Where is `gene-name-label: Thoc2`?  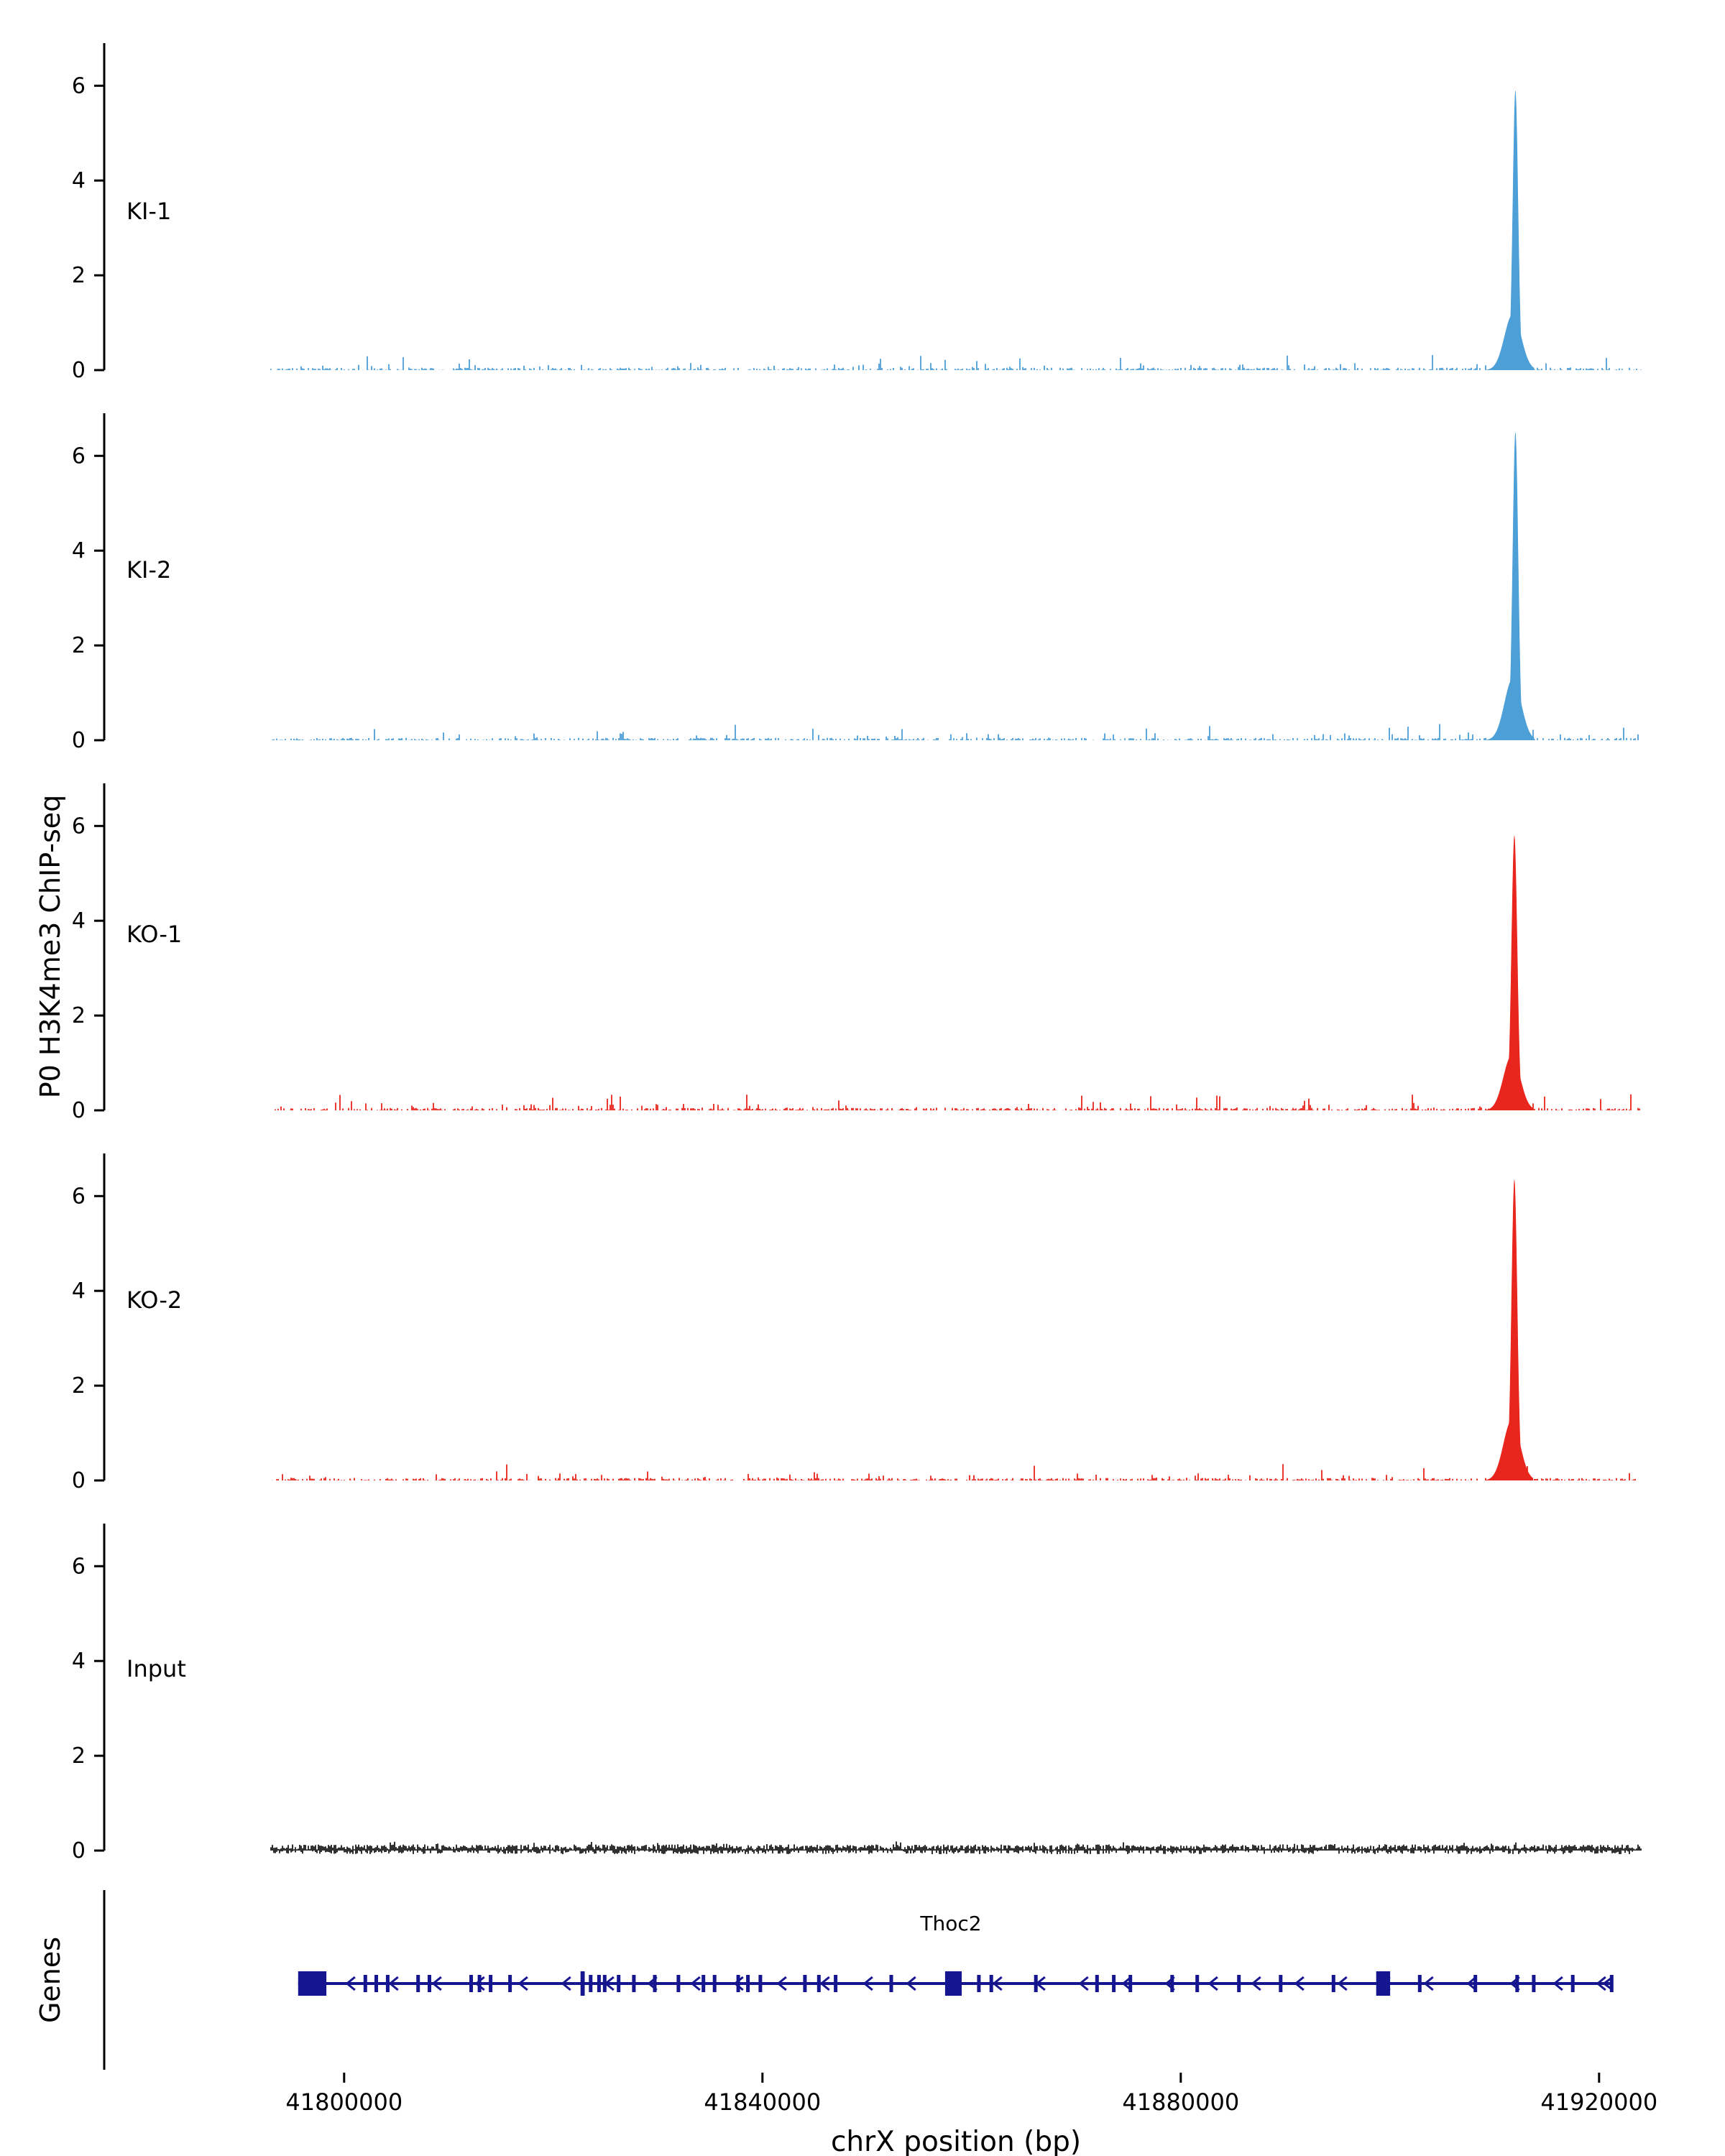 gene-name-label: Thoc2 is located at coordinates (951, 1924).